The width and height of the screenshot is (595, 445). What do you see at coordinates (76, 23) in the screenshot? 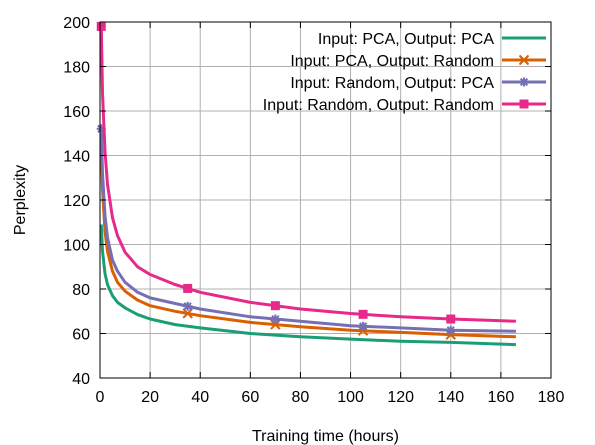
I see `y-tick-label: 200` at bounding box center [76, 23].